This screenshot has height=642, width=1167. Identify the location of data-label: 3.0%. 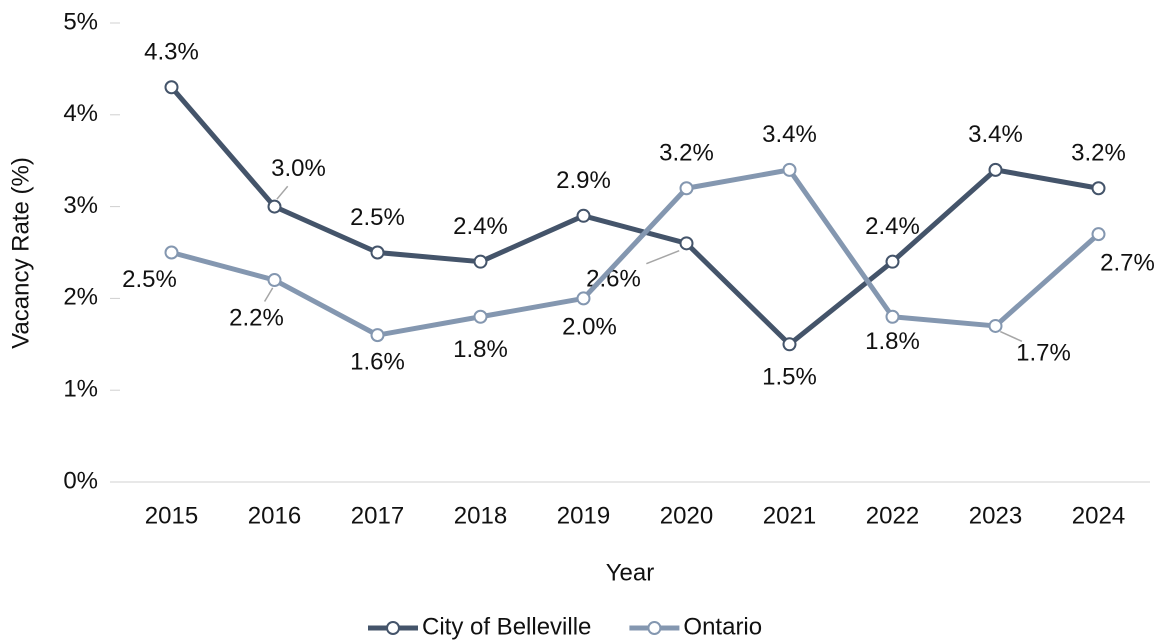
(298, 168).